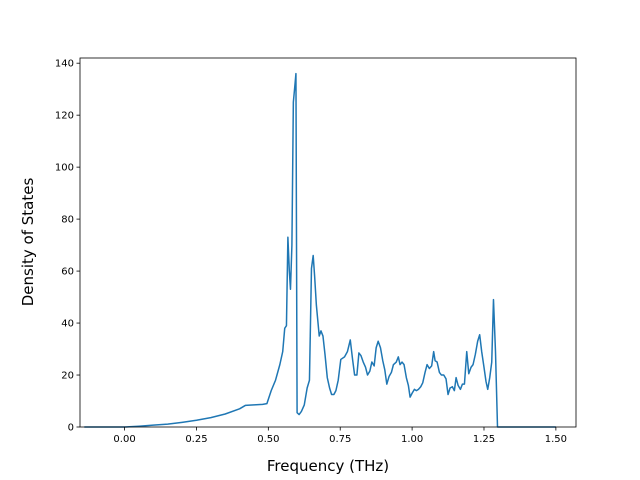 This screenshot has height=480, width=640. I want to click on y-tick-label: 120, so click(64, 116).